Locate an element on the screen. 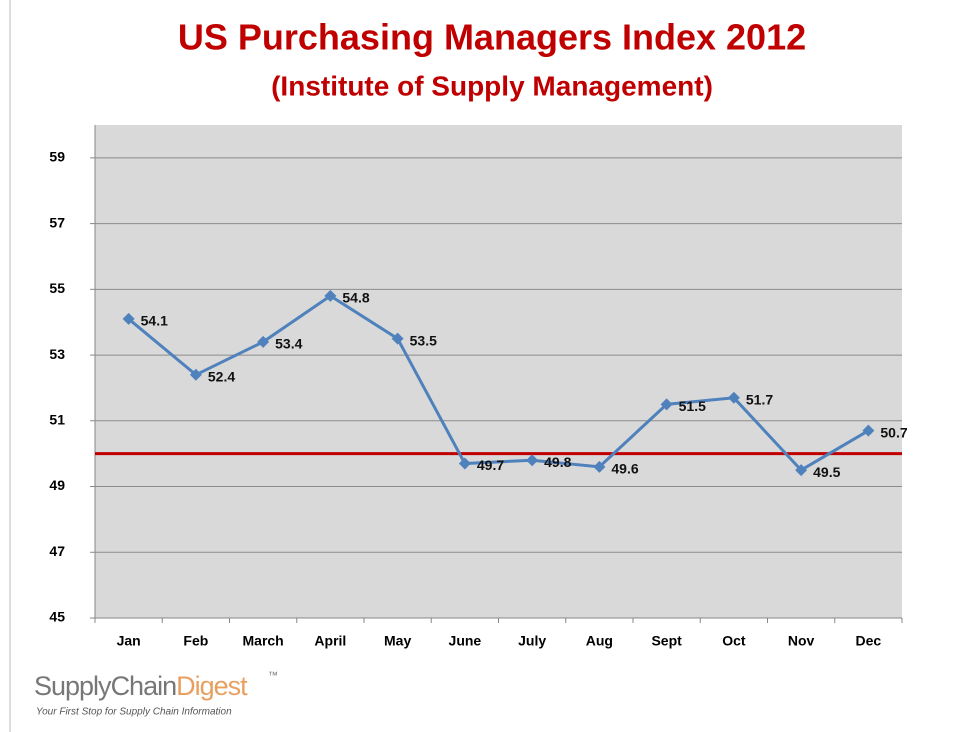 The image size is (960, 732). x-tick-label: June is located at coordinates (465, 641).